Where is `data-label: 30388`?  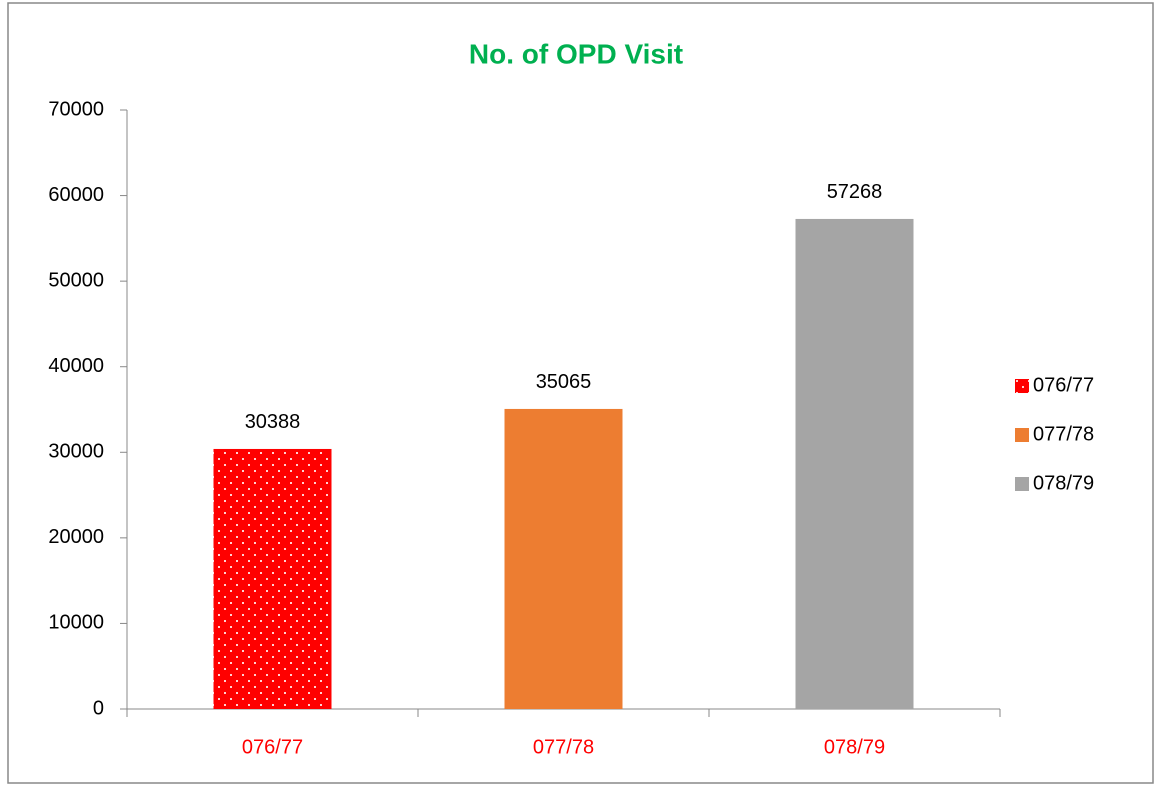 data-label: 30388 is located at coordinates (273, 422).